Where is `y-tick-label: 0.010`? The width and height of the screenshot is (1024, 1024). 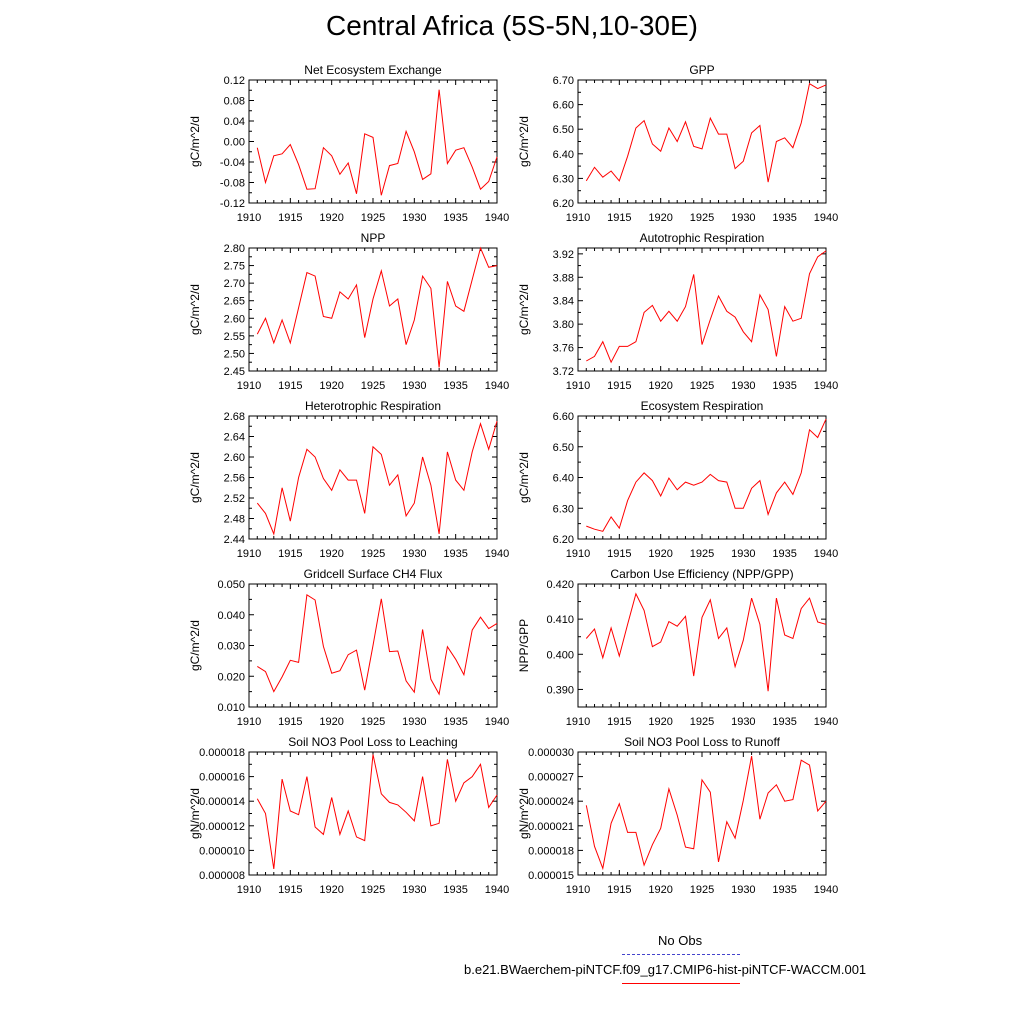
y-tick-label: 0.010 is located at coordinates (231, 708).